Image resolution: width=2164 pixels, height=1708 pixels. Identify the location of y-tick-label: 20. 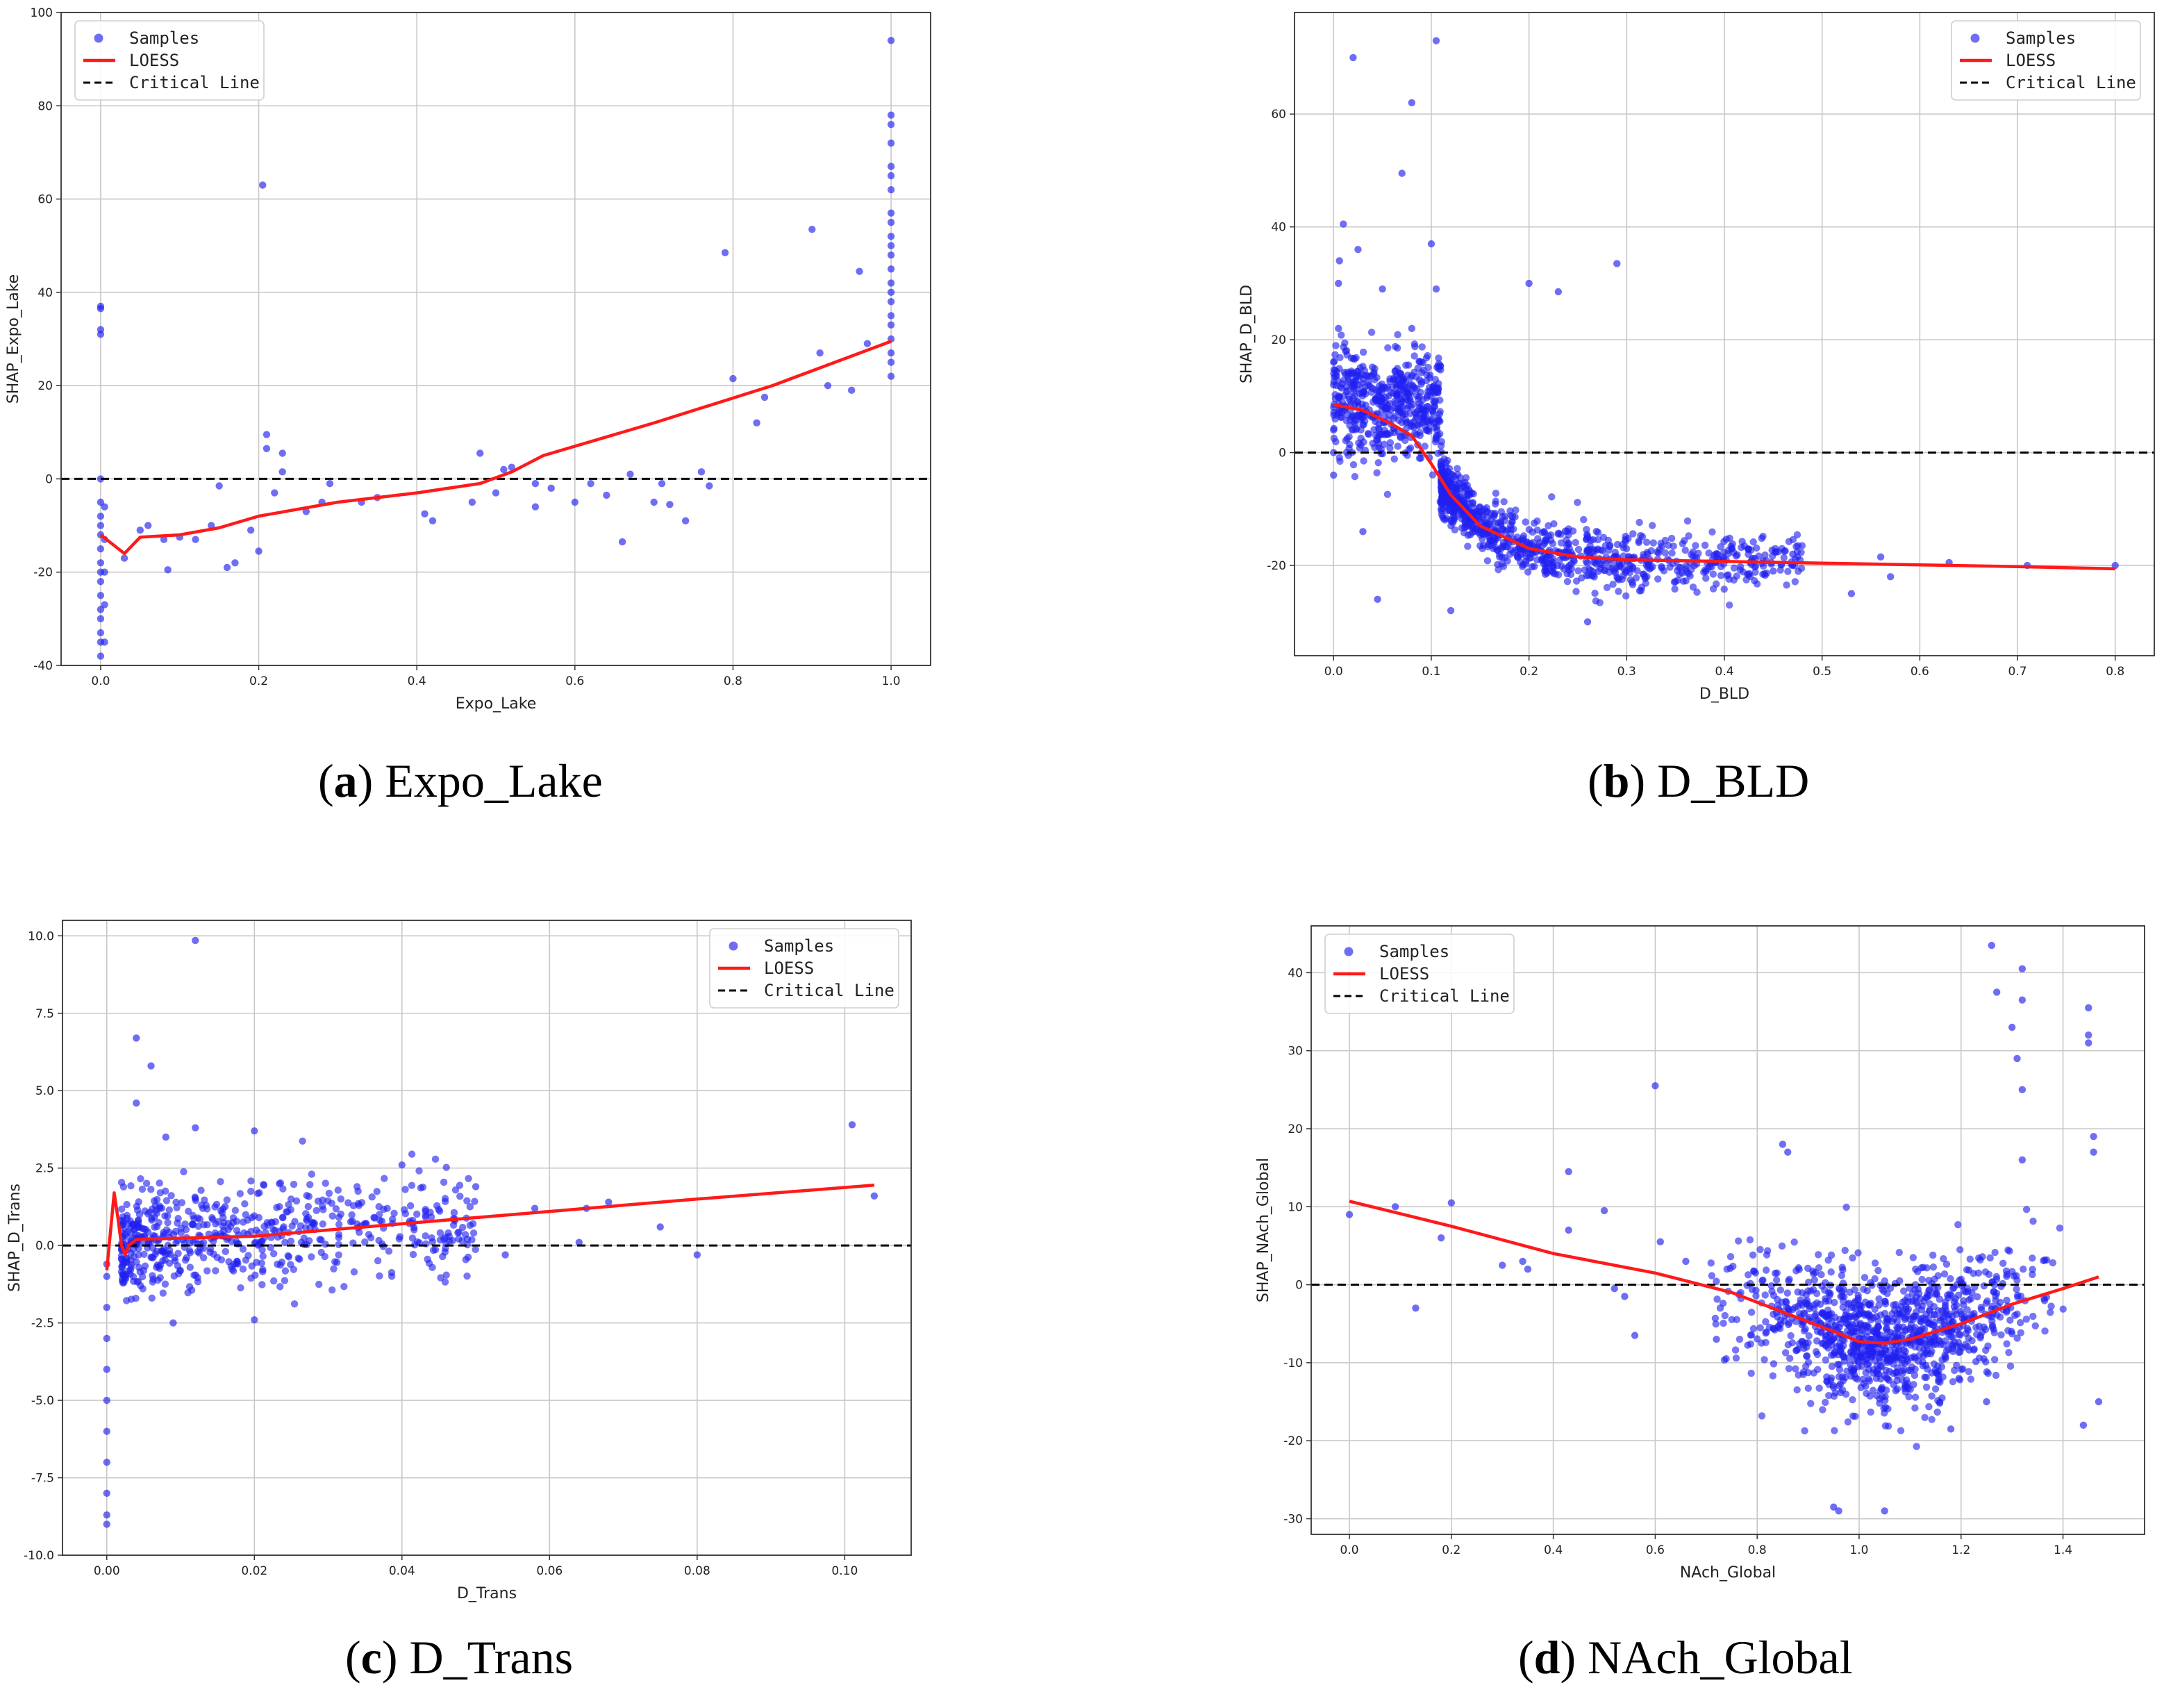
(45, 386).